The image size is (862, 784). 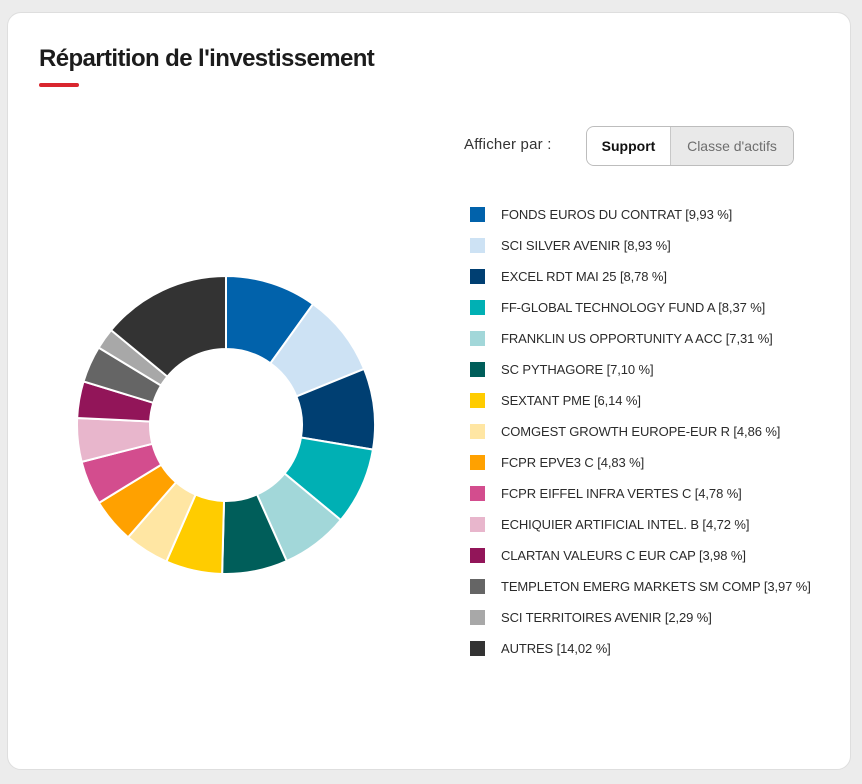 What do you see at coordinates (617, 214) in the screenshot?
I see `legend-label: FONDS EUROS DU CONTRAT [9,93 %]` at bounding box center [617, 214].